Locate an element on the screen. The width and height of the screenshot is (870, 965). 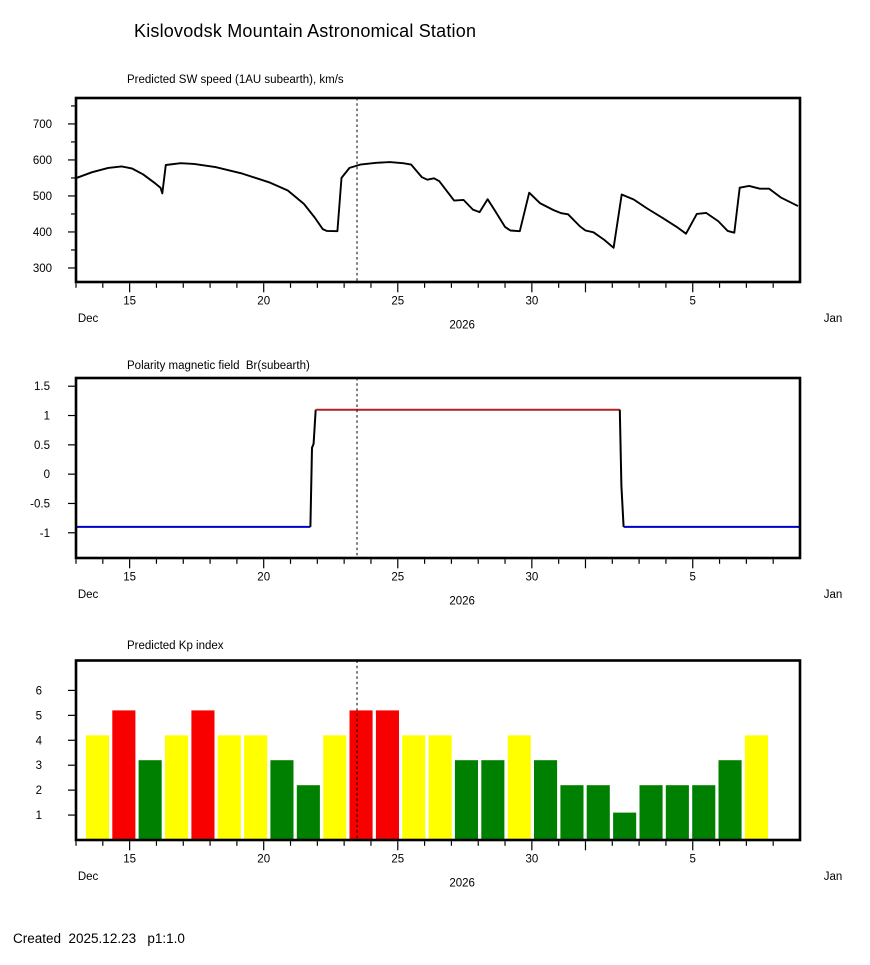
sw-speed-chart-title: Predicted SW speed (1AU subearth), km/s is located at coordinates (235, 80).